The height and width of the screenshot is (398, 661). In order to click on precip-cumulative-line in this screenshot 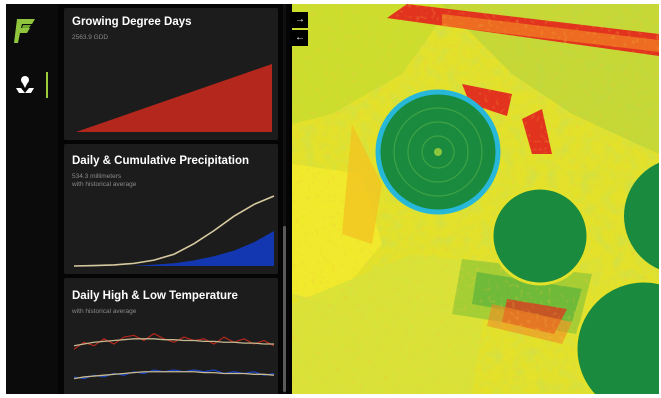, I will do `click(174, 231)`.